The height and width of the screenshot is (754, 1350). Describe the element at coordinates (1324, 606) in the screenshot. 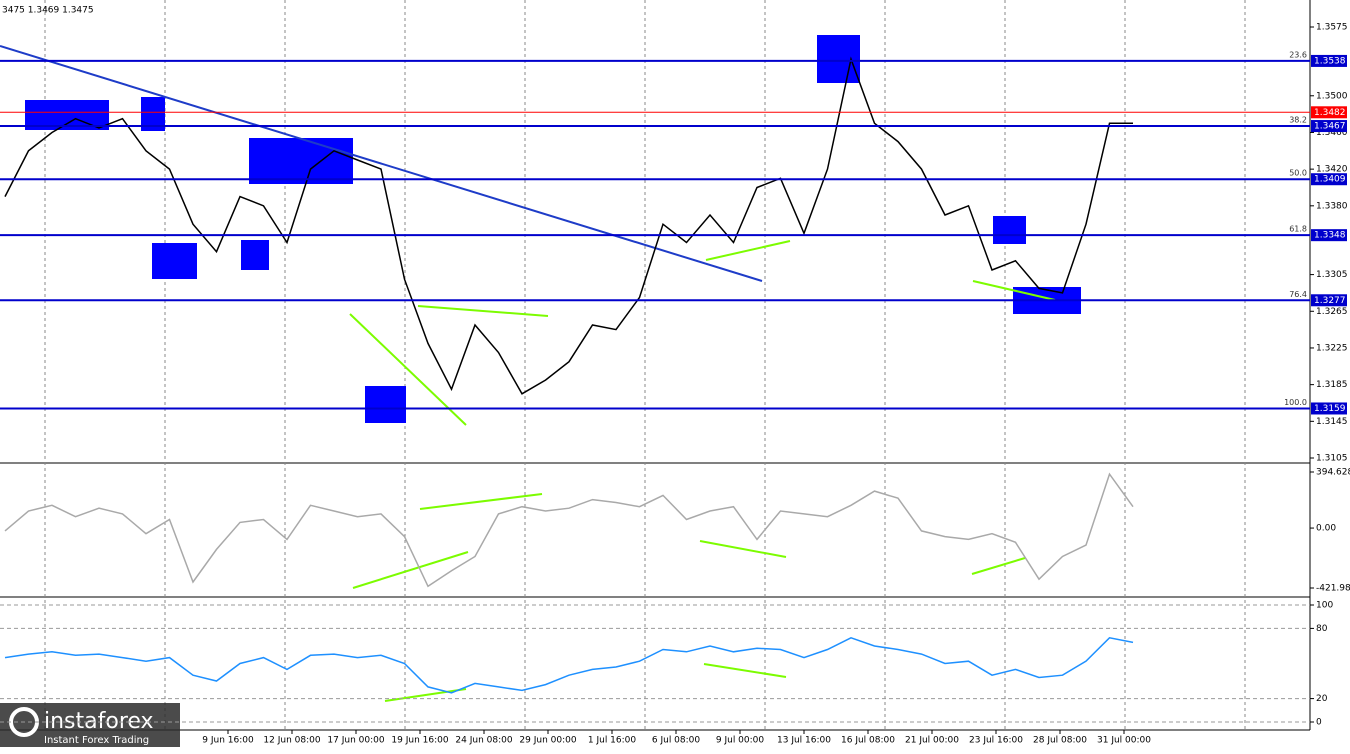

I see `y-tick-label: 100` at that location.